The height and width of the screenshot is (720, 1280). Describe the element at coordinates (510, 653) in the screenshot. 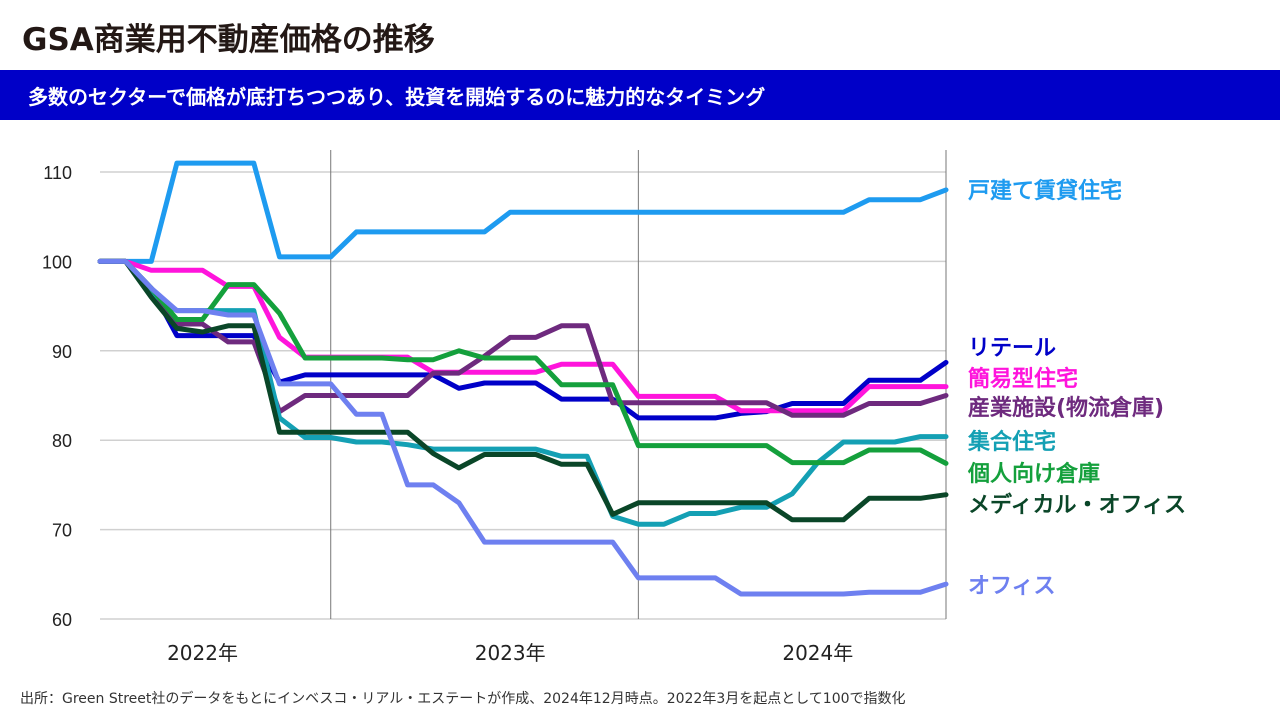

I see `x-tick-label: 2023年` at that location.